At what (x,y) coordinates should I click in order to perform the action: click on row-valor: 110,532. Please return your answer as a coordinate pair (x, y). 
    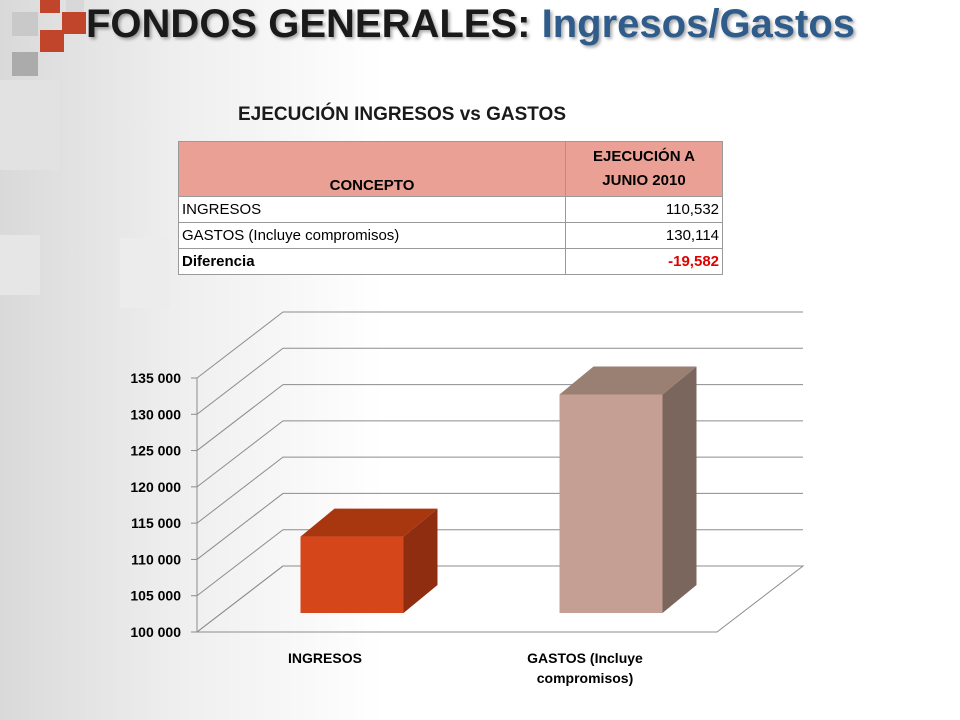
    Looking at the image, I should click on (644, 209).